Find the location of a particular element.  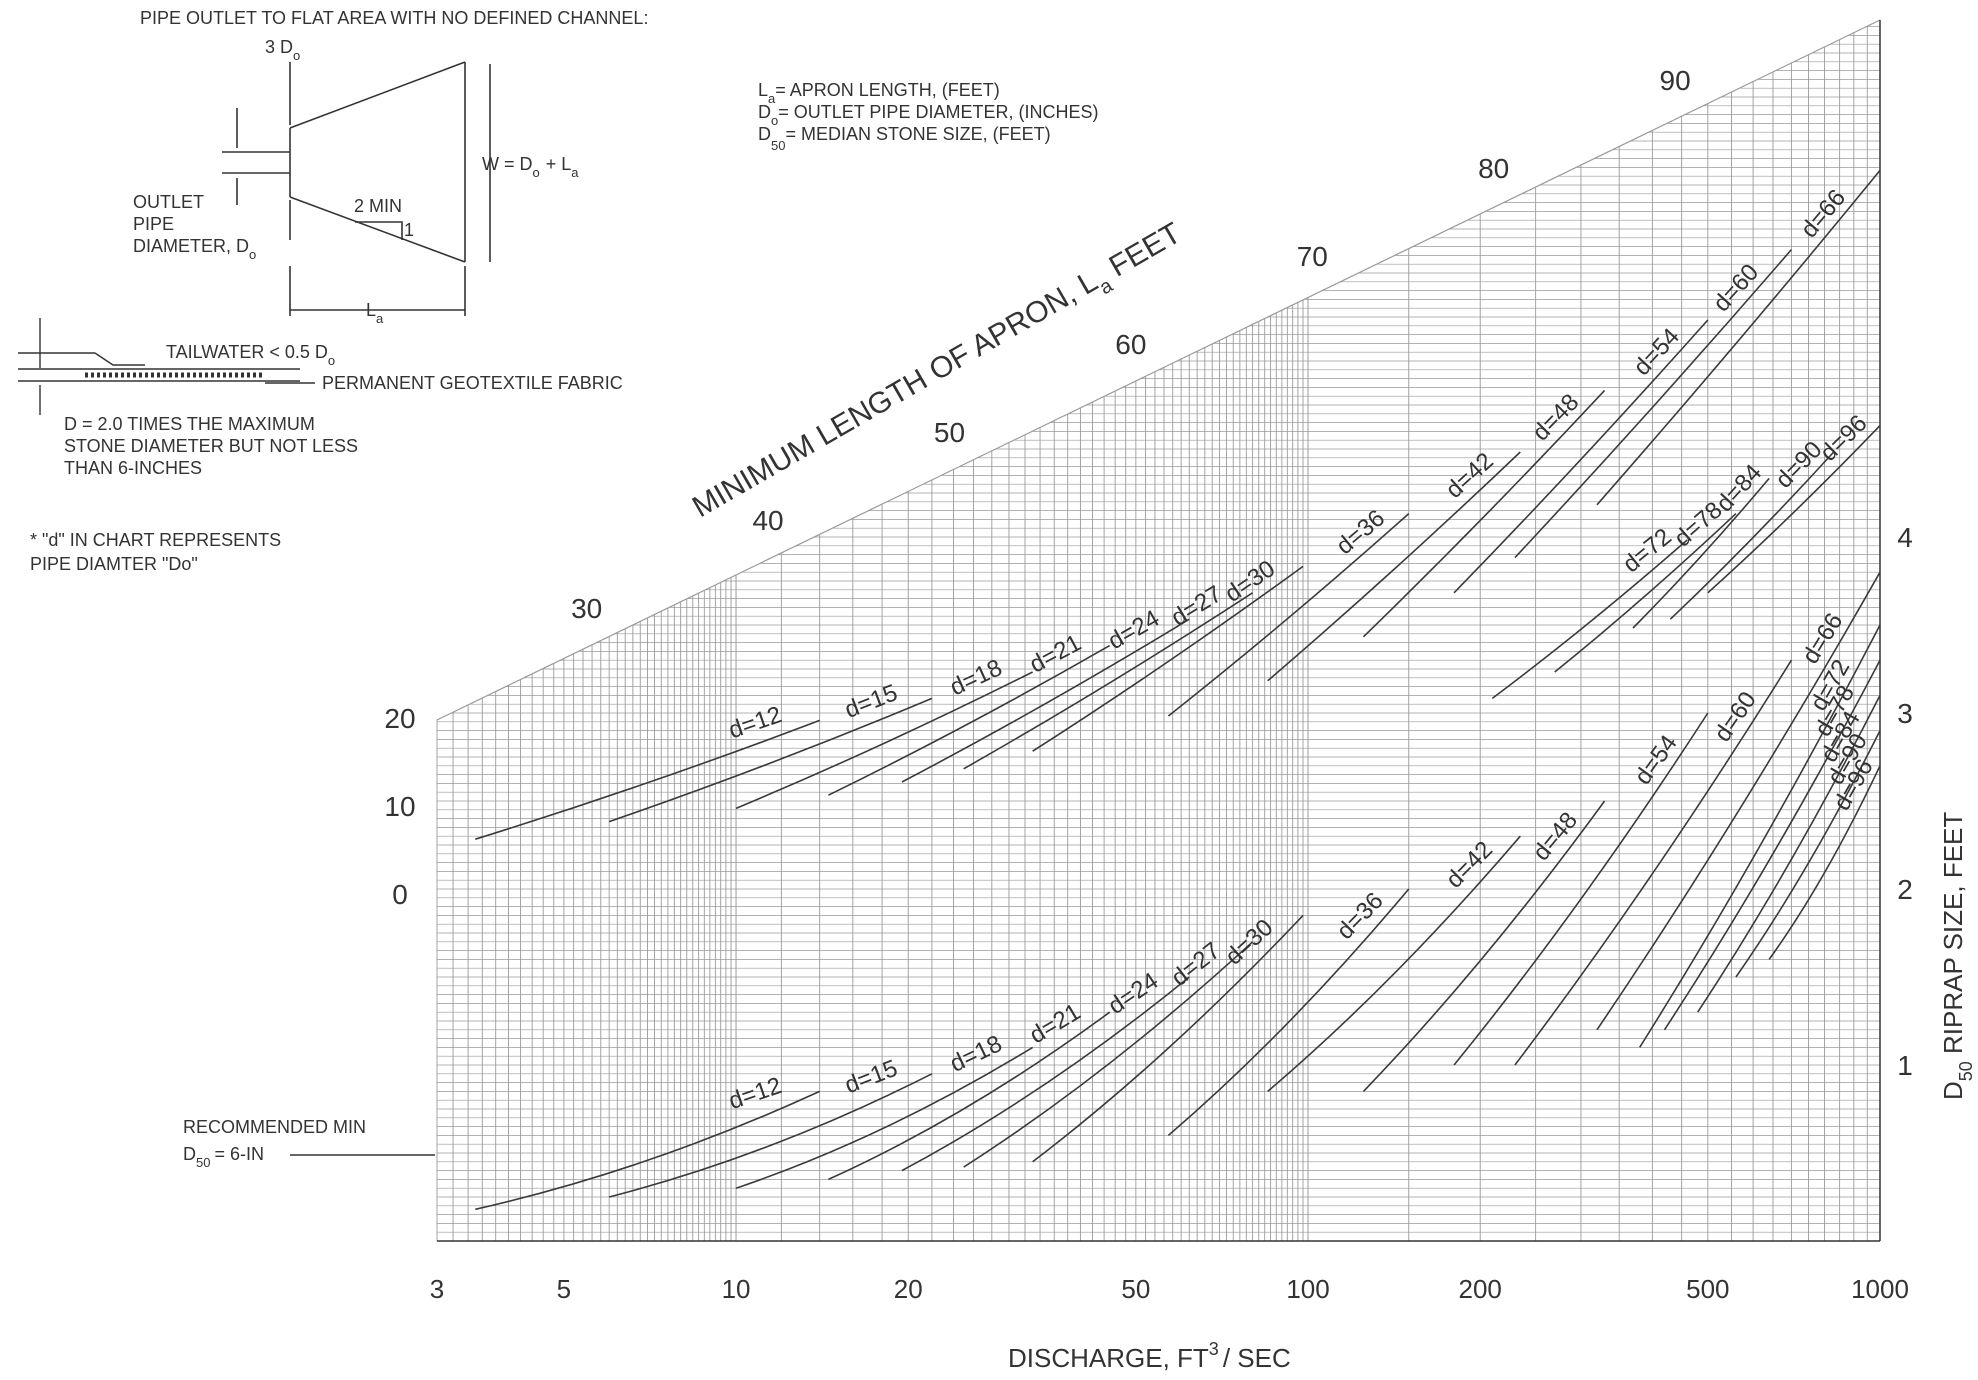

pipe-note-1: * "d" IN CHART REPRESENTS is located at coordinates (155, 540).